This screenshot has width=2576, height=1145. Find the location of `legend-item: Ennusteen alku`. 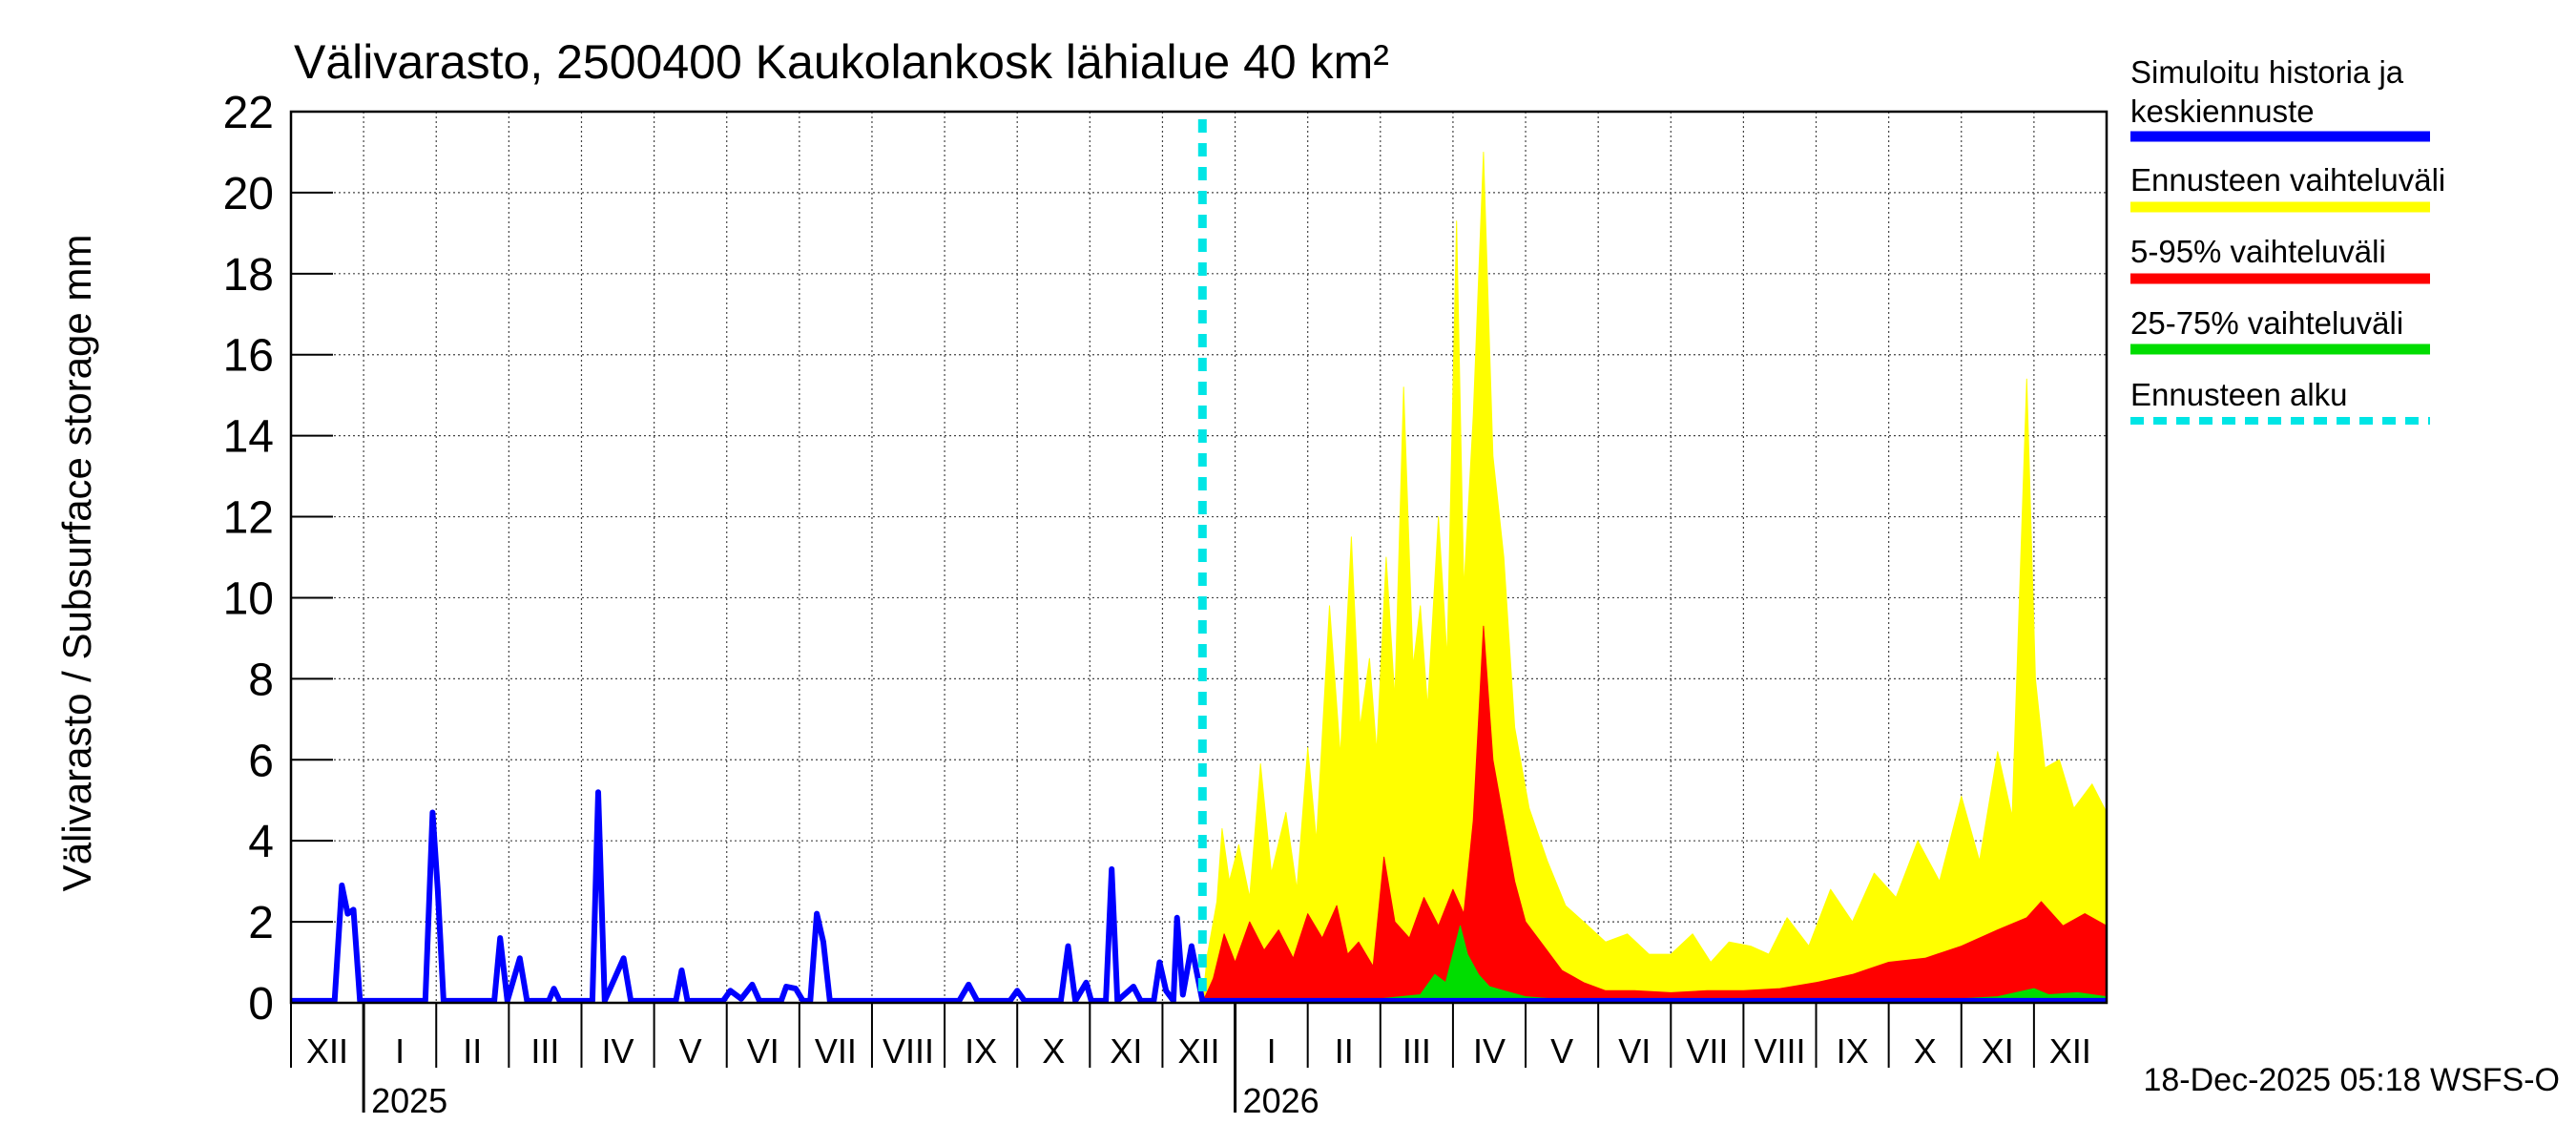

legend-item: Ennusteen alku is located at coordinates (2280, 401).